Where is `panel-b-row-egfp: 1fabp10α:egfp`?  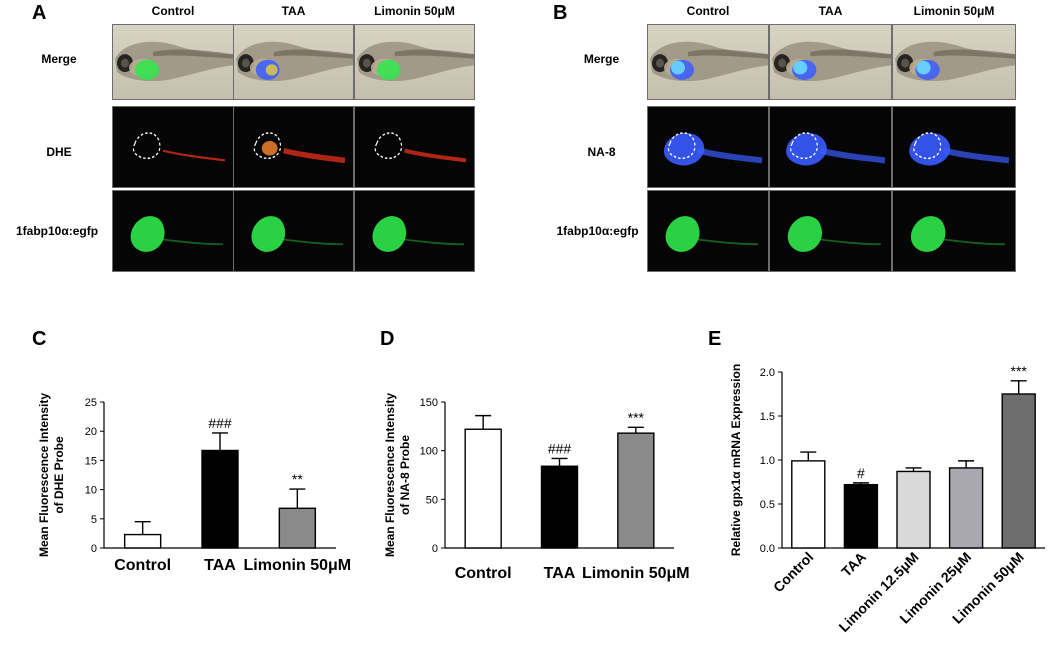 panel-b-row-egfp: 1fabp10α:egfp is located at coordinates (597, 231).